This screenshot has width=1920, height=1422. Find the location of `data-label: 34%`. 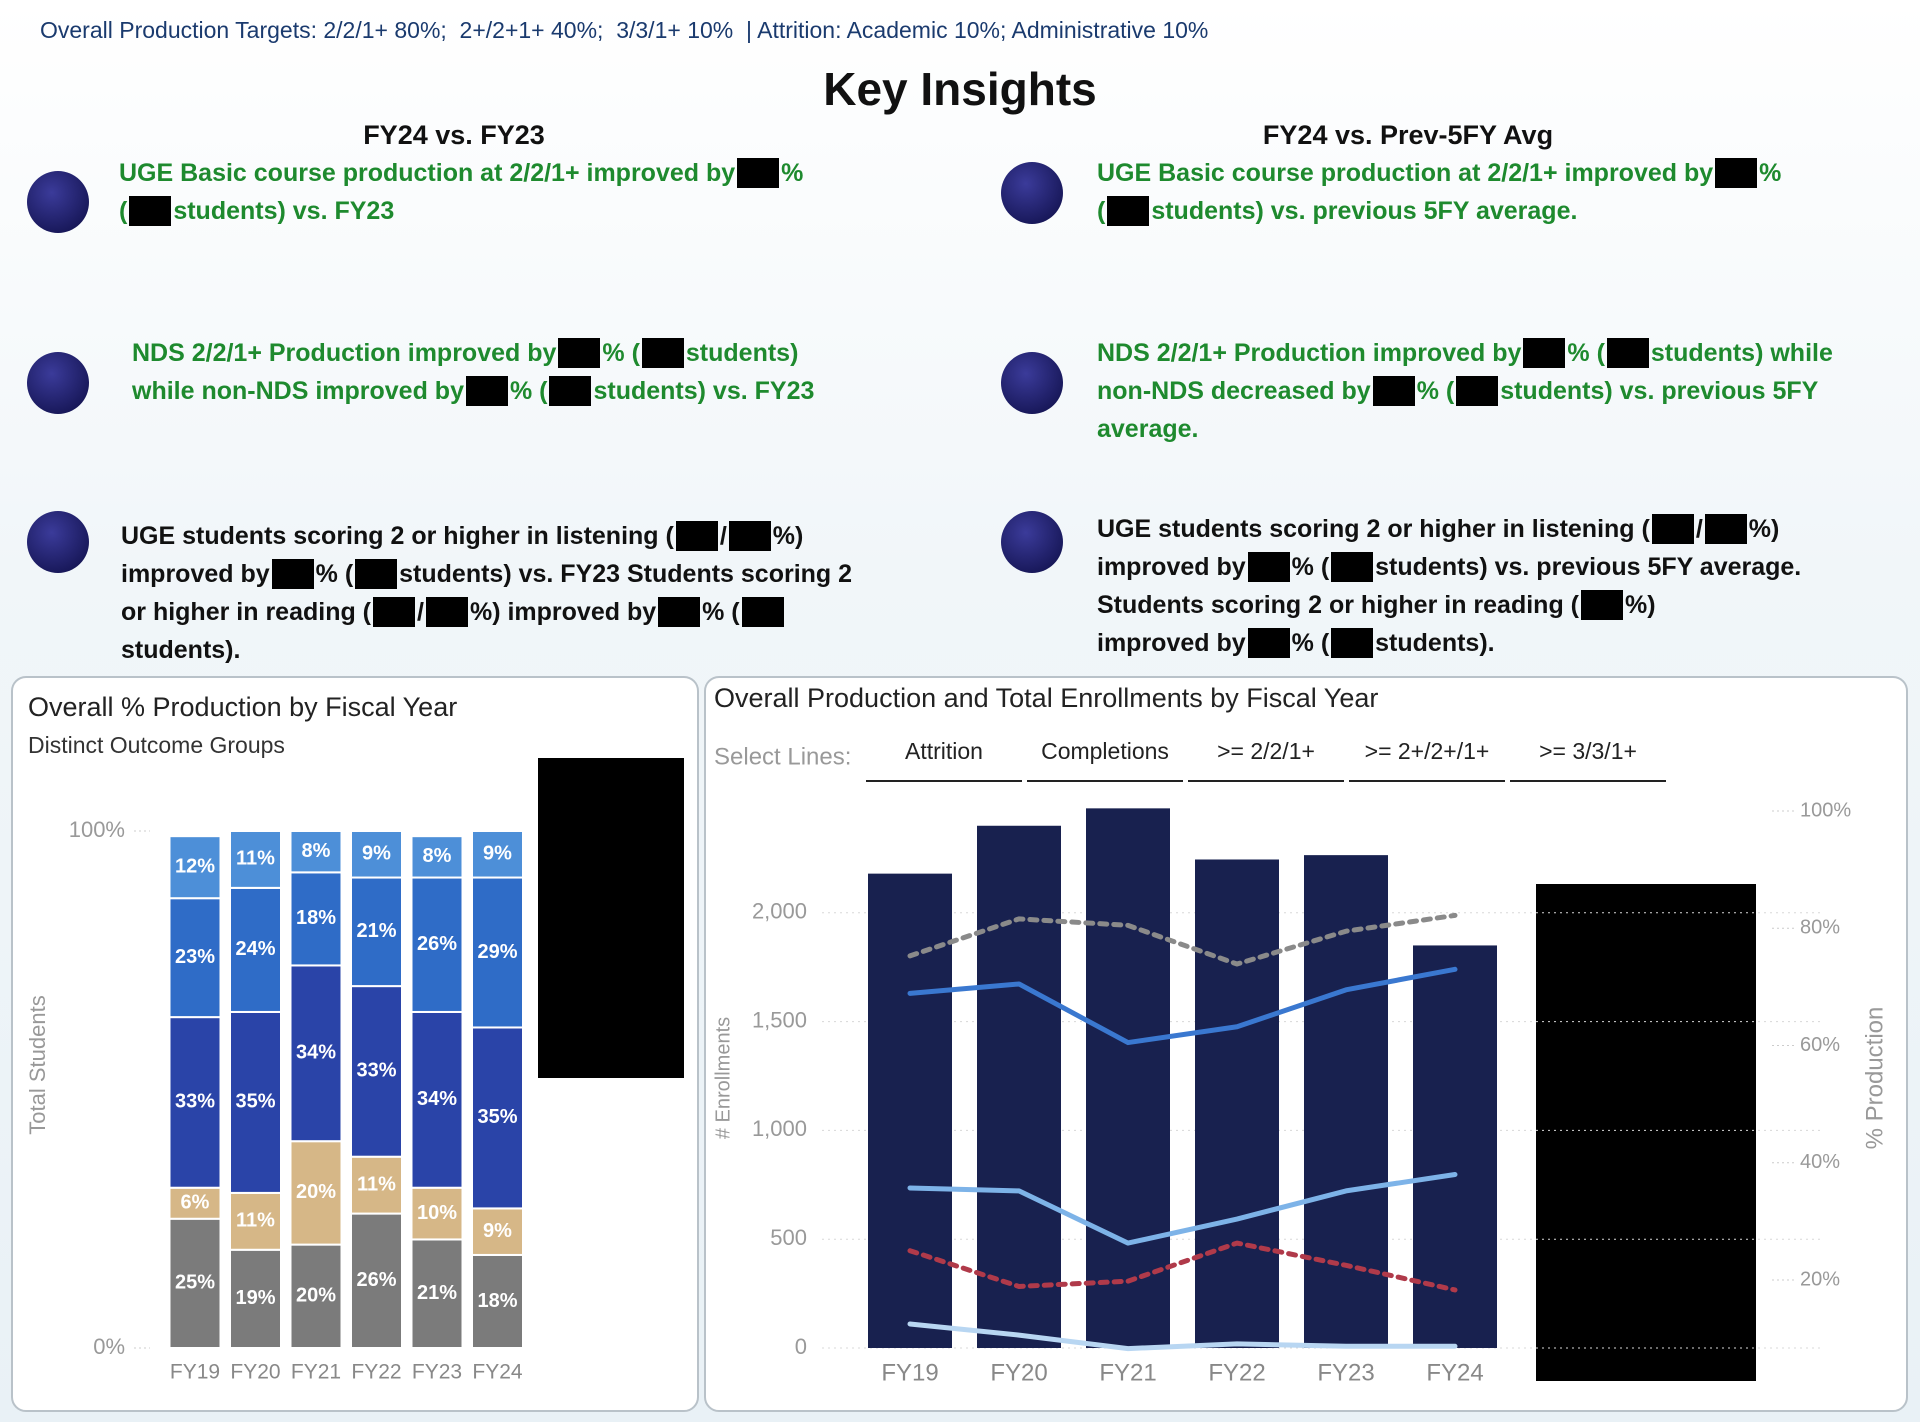

data-label: 34% is located at coordinates (437, 1099).